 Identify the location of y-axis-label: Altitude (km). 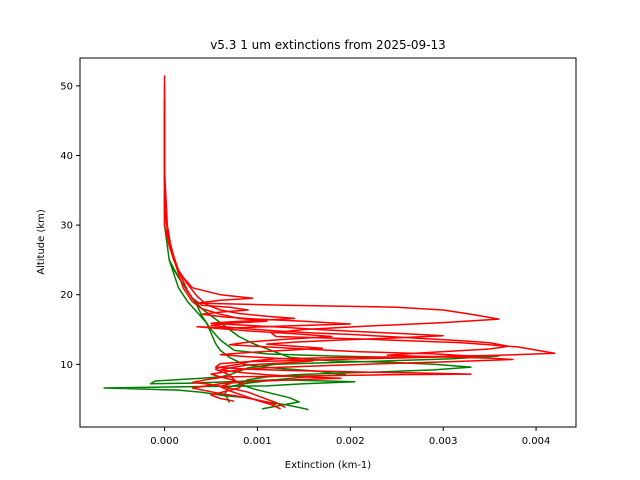
(41, 242).